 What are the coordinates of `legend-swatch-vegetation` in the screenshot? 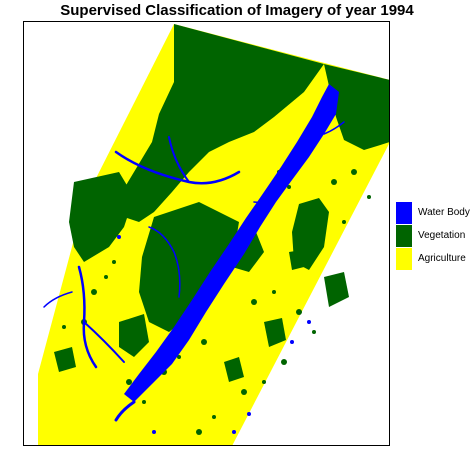 It's located at (404, 236).